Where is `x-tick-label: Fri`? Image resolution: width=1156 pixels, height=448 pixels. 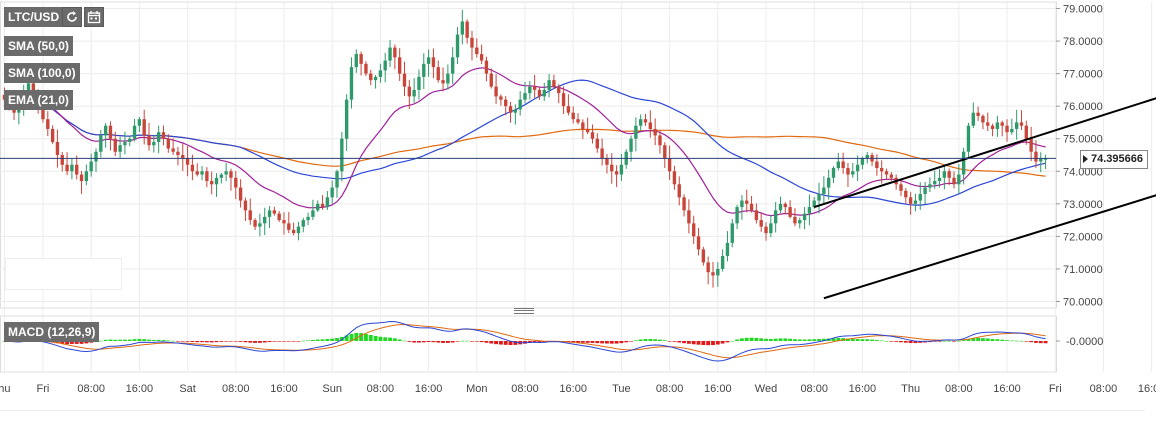 x-tick-label: Fri is located at coordinates (43, 389).